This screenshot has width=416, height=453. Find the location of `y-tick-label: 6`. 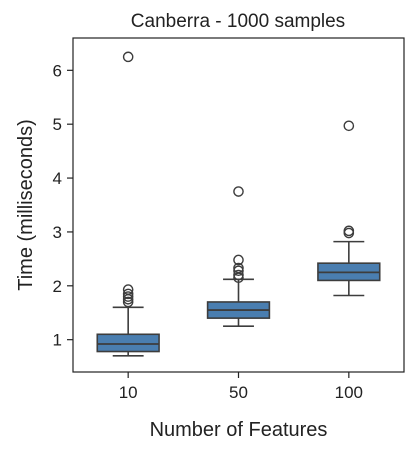

y-tick-label: 6 is located at coordinates (57, 70).